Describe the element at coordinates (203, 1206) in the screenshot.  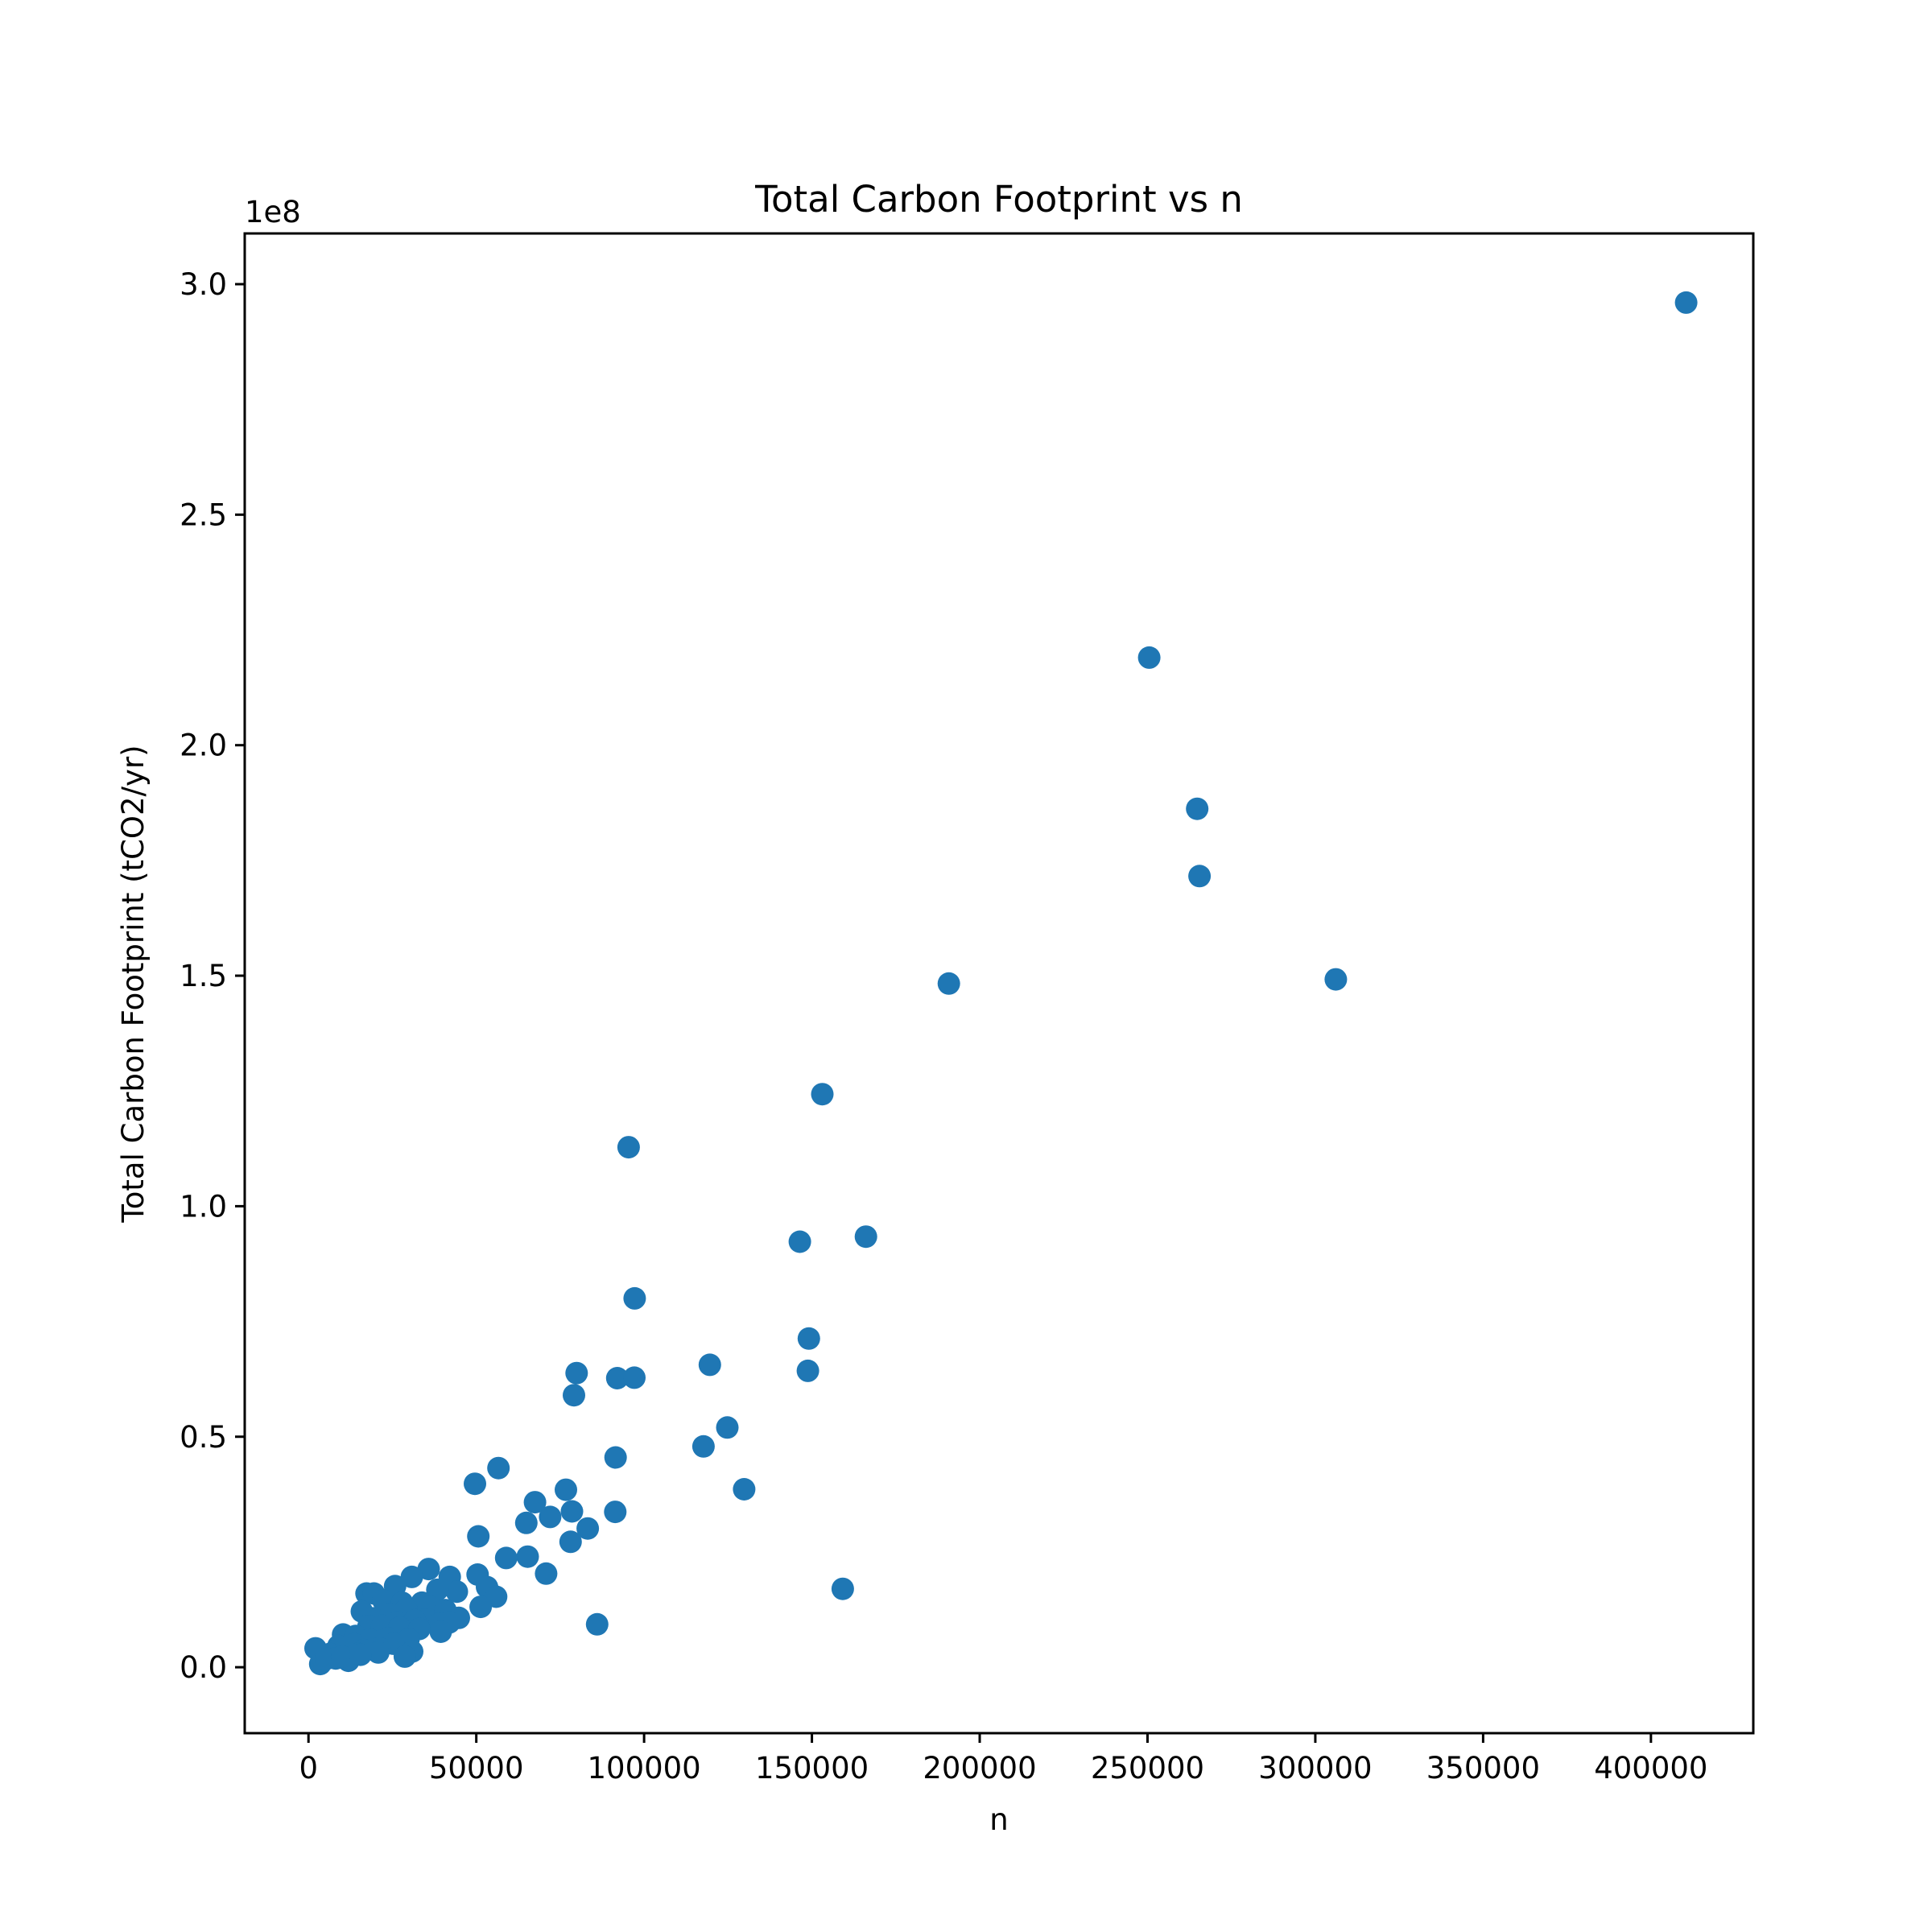
I see `y-tick-label: 1.0` at that location.